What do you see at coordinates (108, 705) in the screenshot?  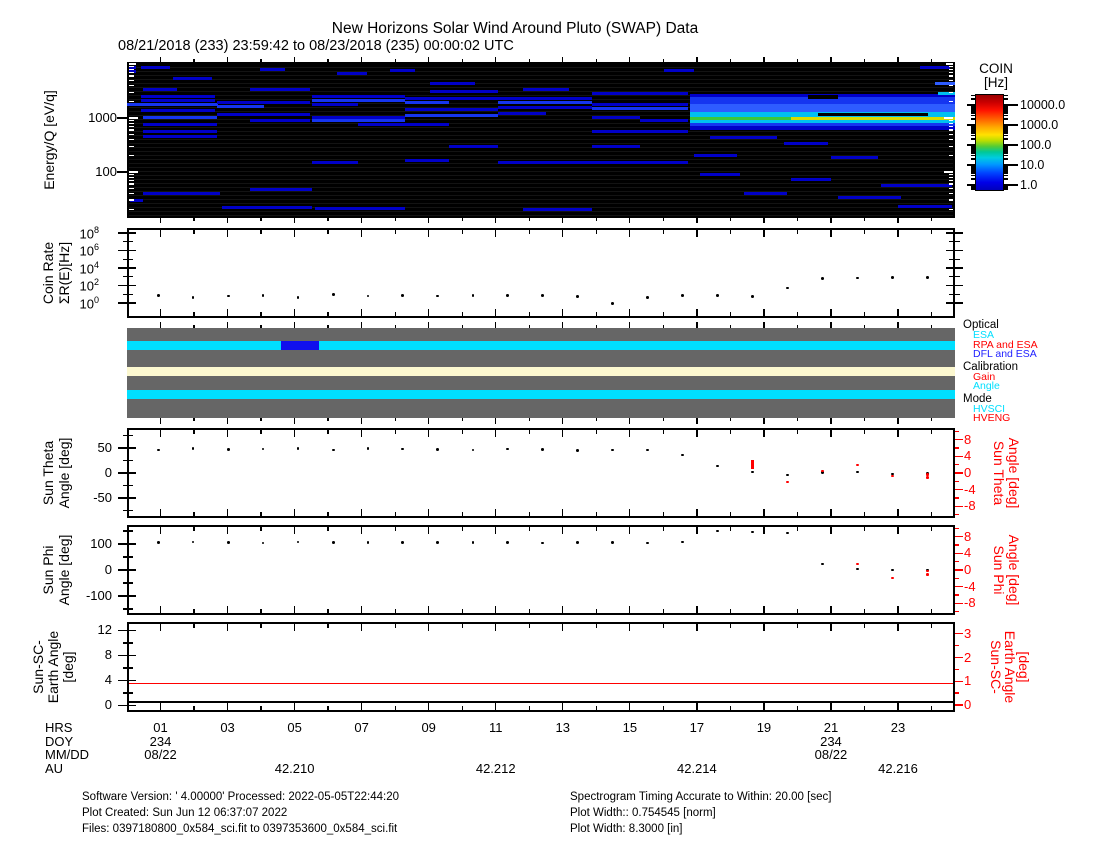 I see `ytick-label: 0` at bounding box center [108, 705].